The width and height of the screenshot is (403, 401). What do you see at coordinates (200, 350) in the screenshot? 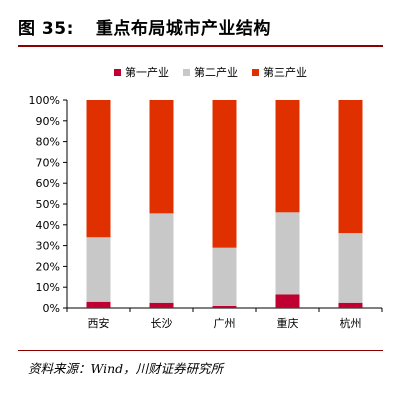
I see `source-rule` at bounding box center [200, 350].